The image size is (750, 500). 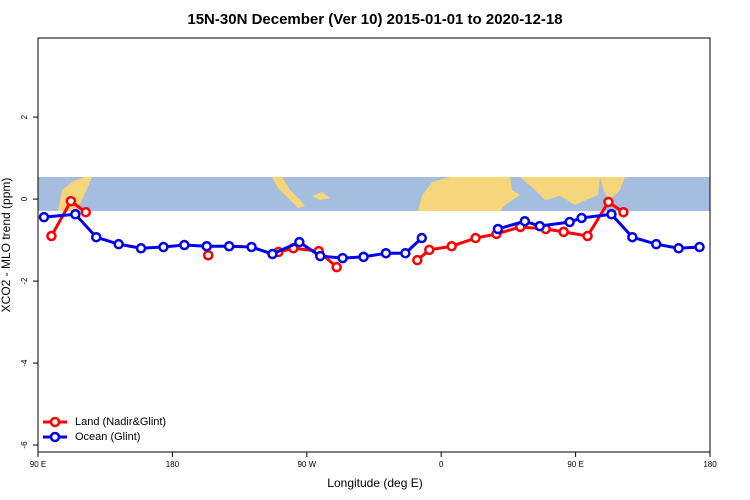 I want to click on legend-label: Ocean (Glint), so click(x=107, y=437).